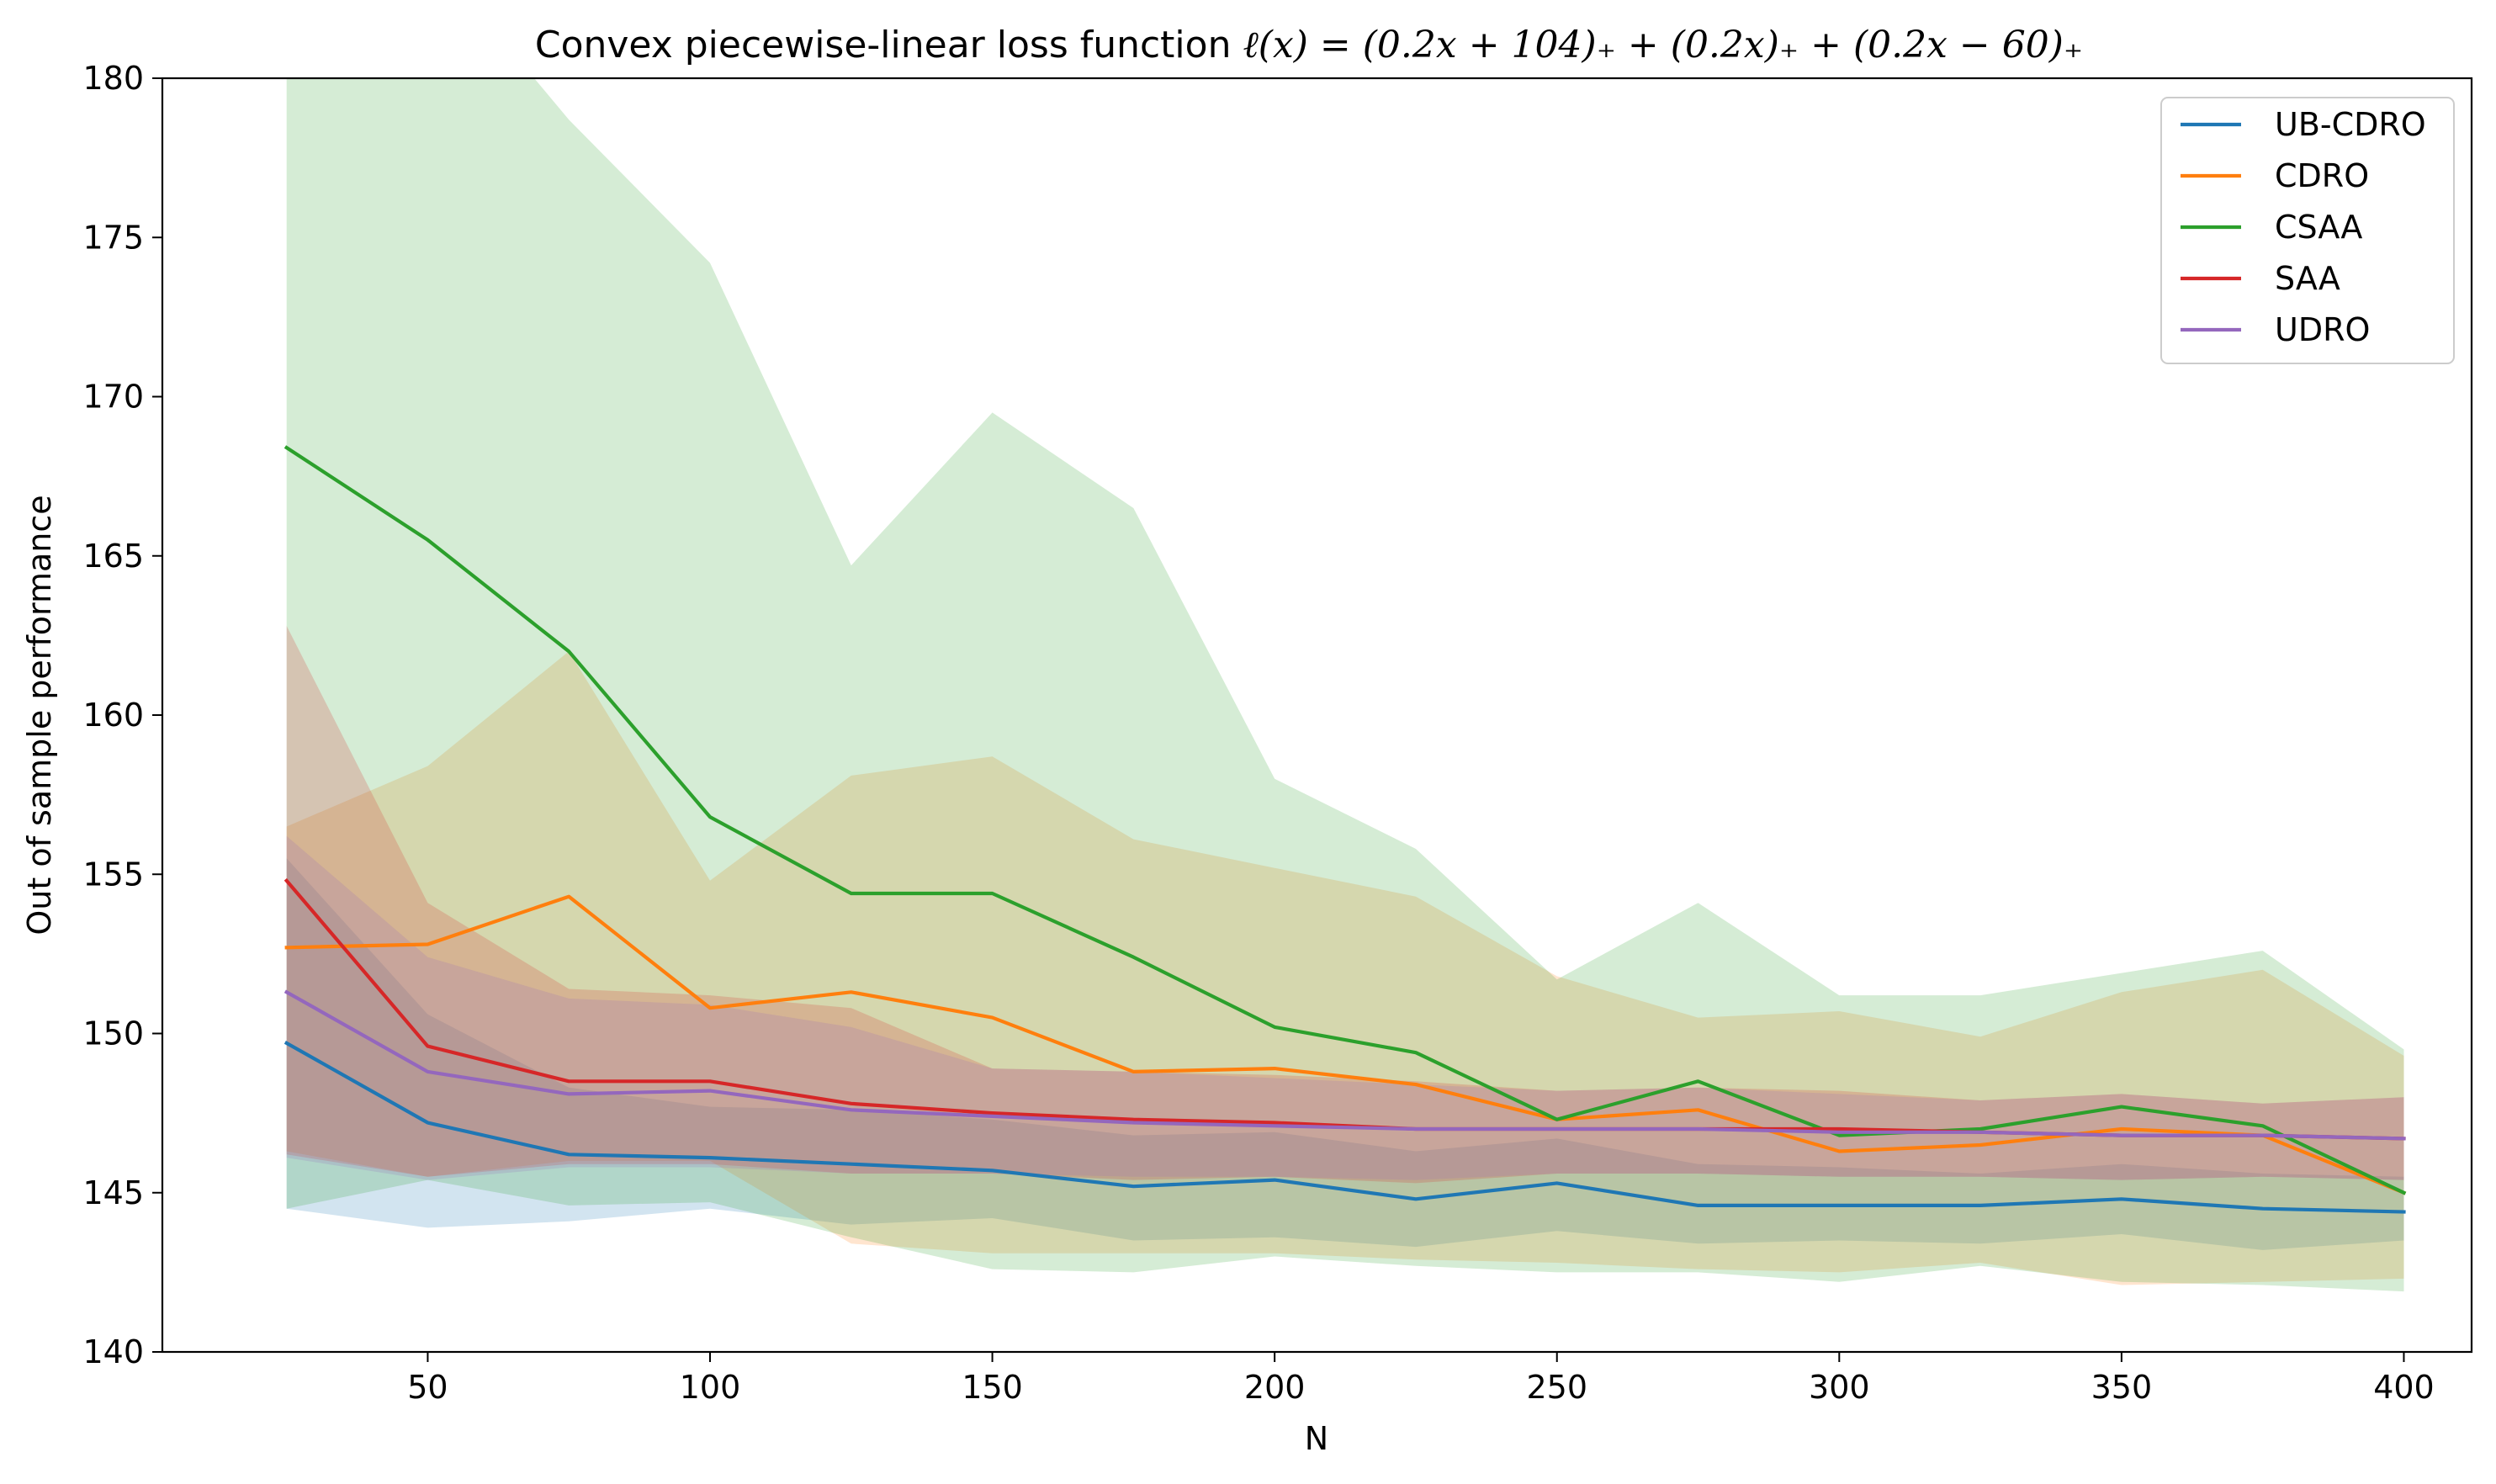  Describe the element at coordinates (113, 1192) in the screenshot. I see `y-tick-label: 145` at that location.